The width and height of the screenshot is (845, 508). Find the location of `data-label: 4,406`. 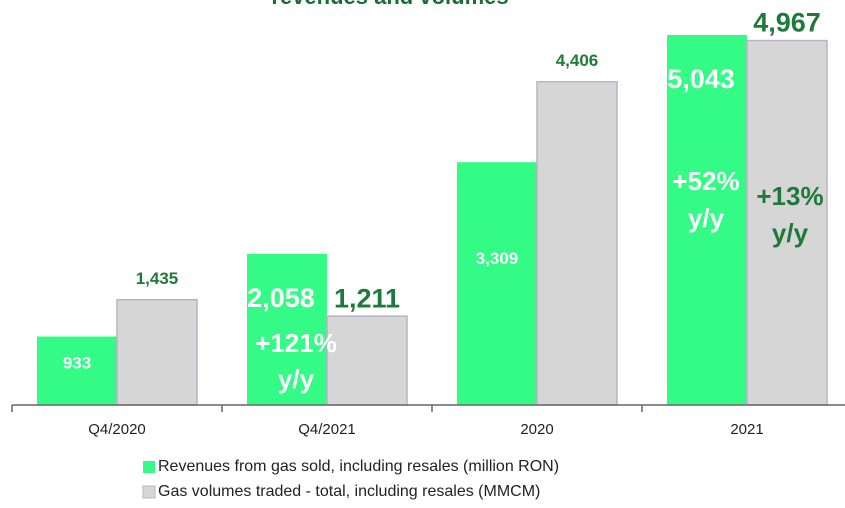

data-label: 4,406 is located at coordinates (577, 60).